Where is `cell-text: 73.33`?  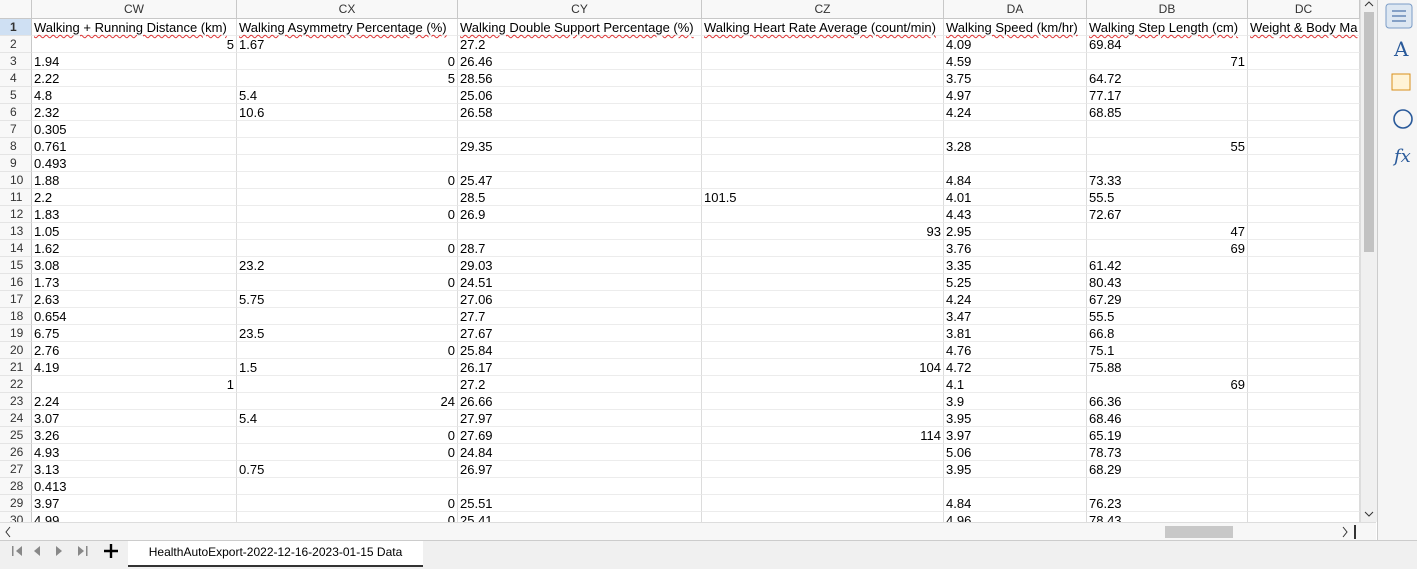
cell-text: 73.33 is located at coordinates (1105, 180).